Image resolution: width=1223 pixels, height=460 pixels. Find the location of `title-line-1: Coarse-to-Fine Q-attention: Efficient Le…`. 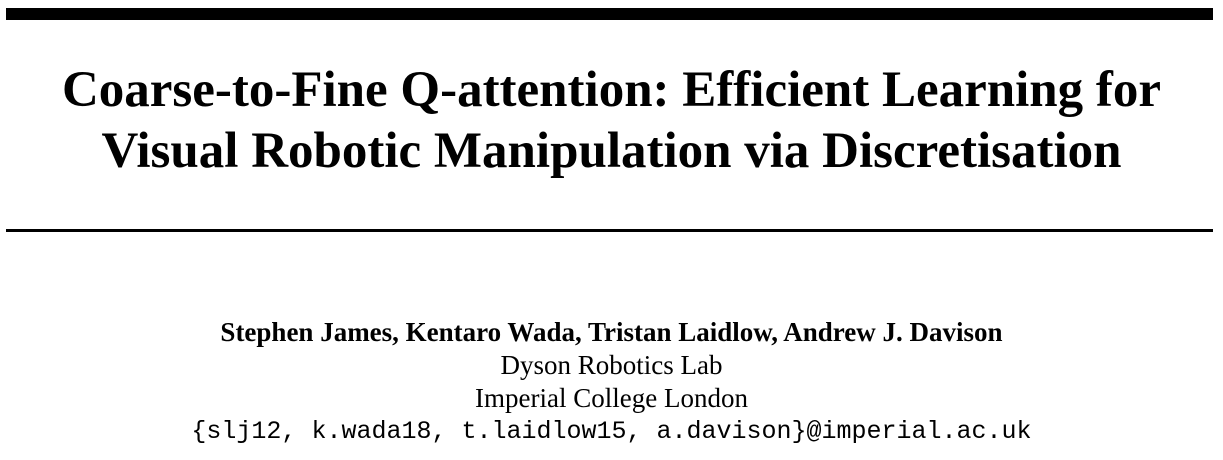

title-line-1: Coarse-to-Fine Q-attention: Efficient Le… is located at coordinates (611, 90).